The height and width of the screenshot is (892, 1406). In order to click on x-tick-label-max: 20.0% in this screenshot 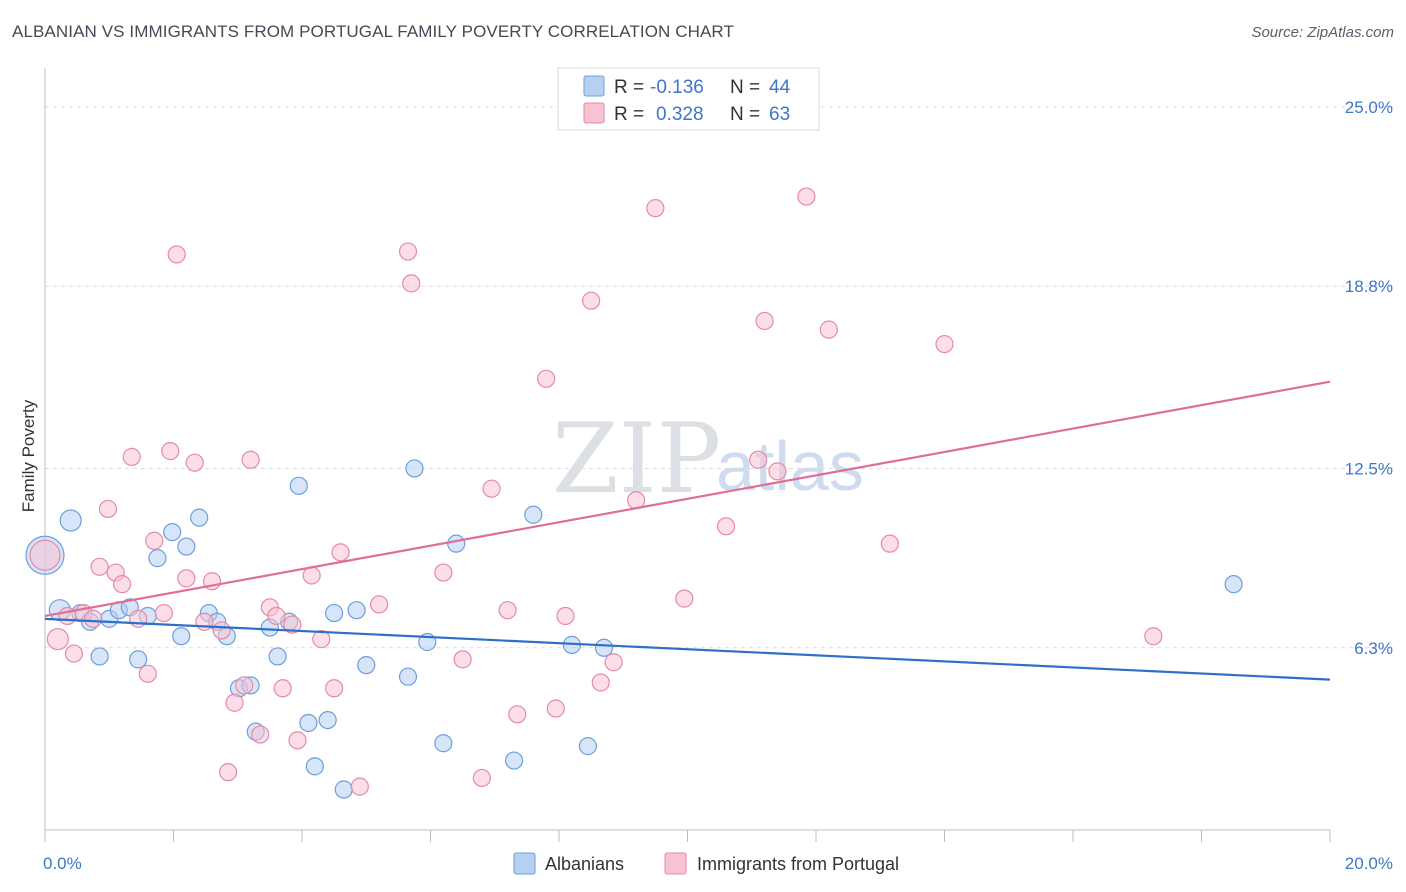, I will do `click(1369, 863)`.